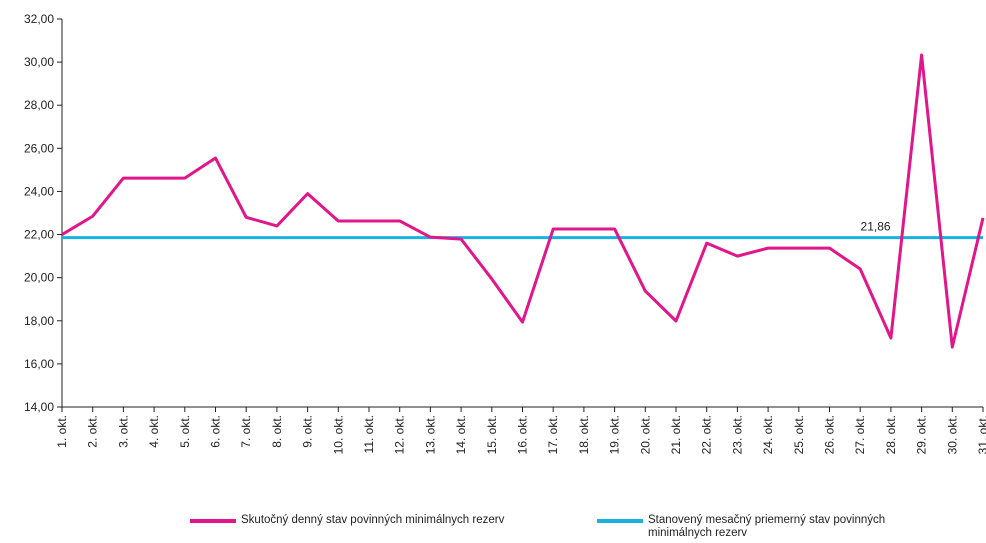 This screenshot has width=986, height=543. Describe the element at coordinates (860, 434) in the screenshot. I see `x-tick-label: 27. okt.` at that location.